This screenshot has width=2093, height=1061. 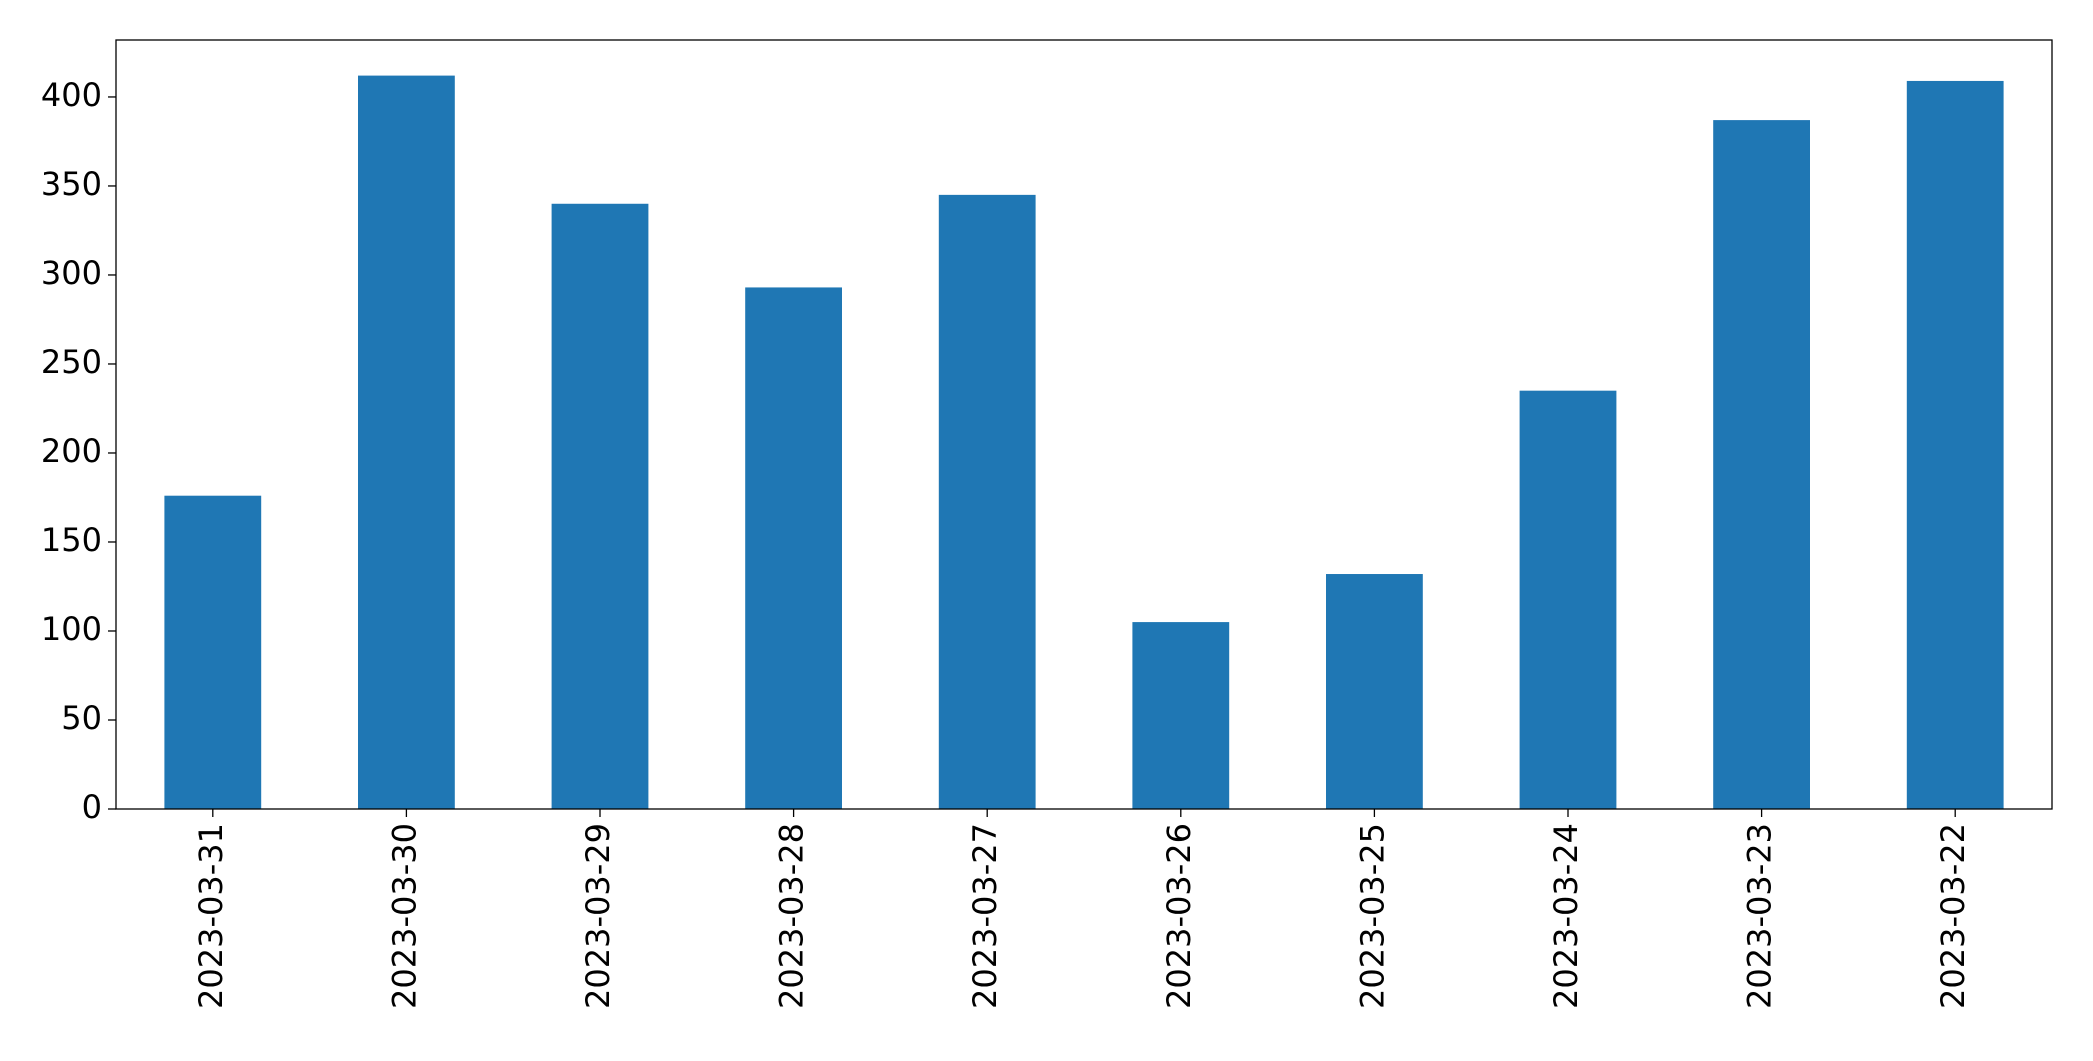 I want to click on x-tick-label: 2023-03-30, so click(x=404, y=916).